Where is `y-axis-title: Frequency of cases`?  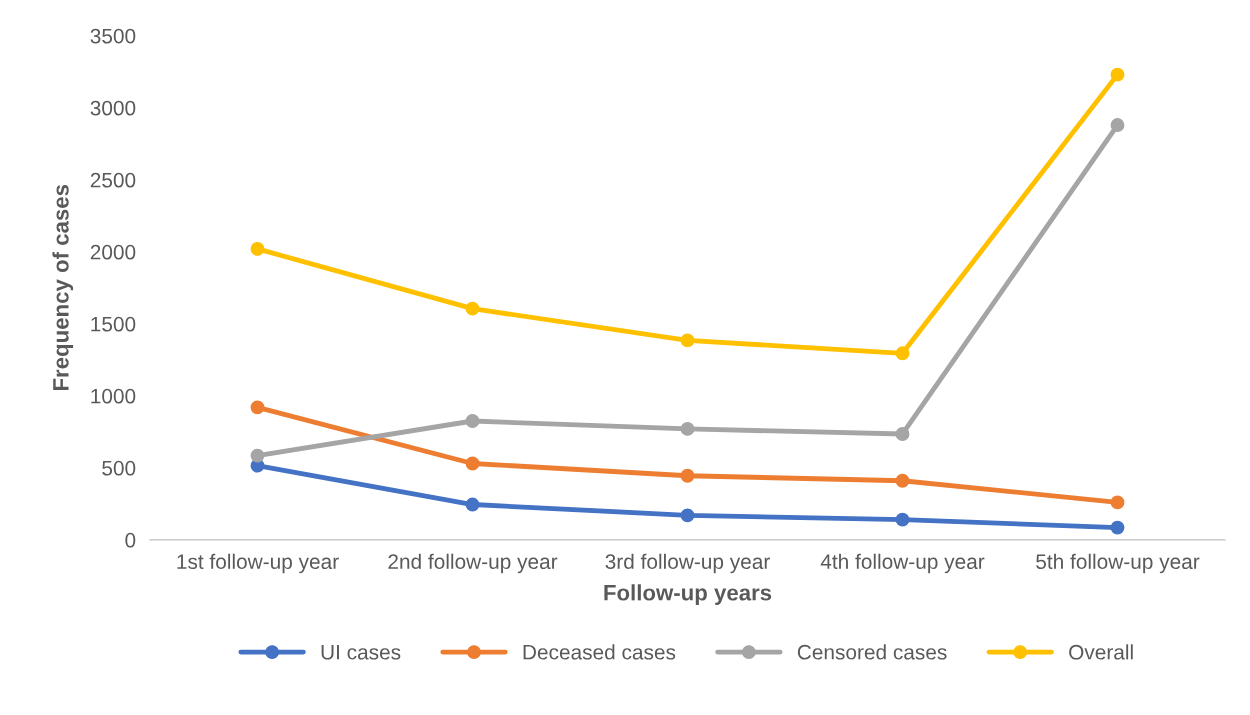
y-axis-title: Frequency of cases is located at coordinates (63, 287).